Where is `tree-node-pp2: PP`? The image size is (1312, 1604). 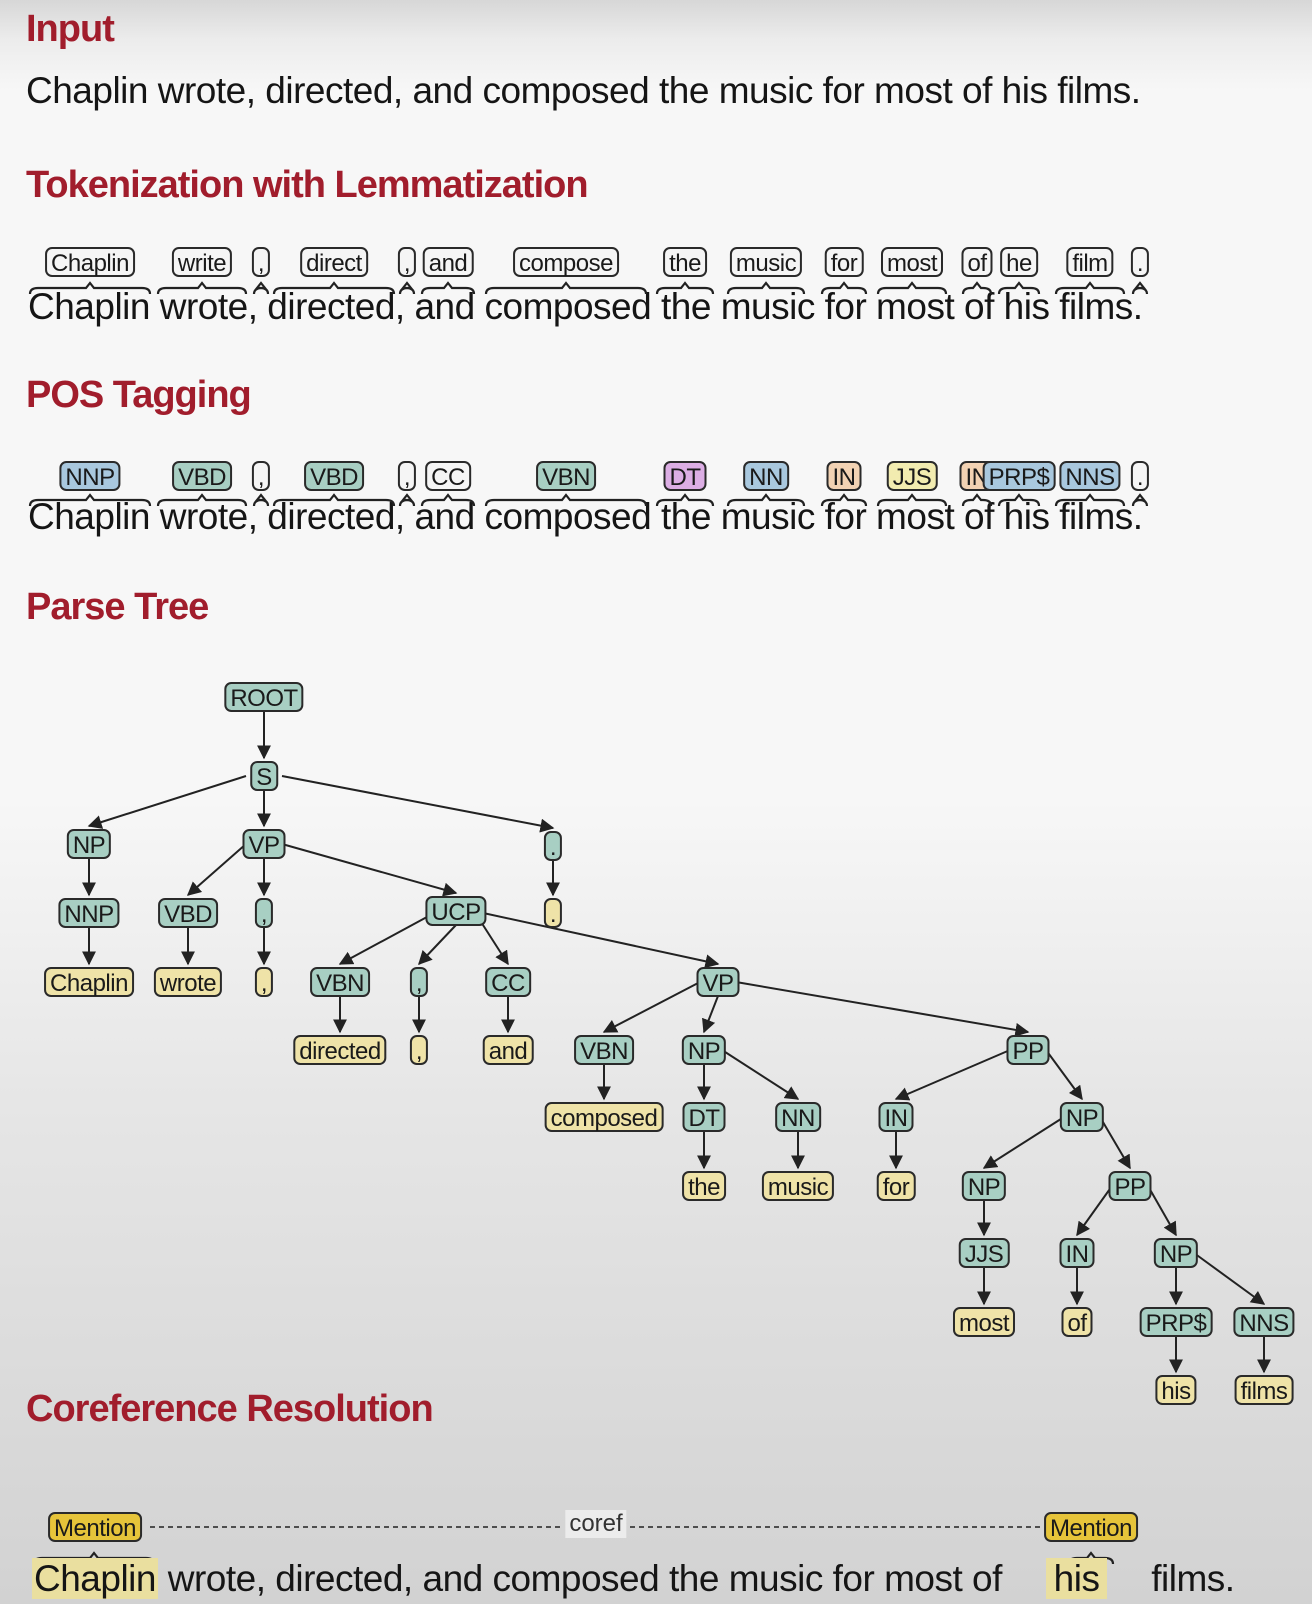 tree-node-pp2: PP is located at coordinates (1130, 1186).